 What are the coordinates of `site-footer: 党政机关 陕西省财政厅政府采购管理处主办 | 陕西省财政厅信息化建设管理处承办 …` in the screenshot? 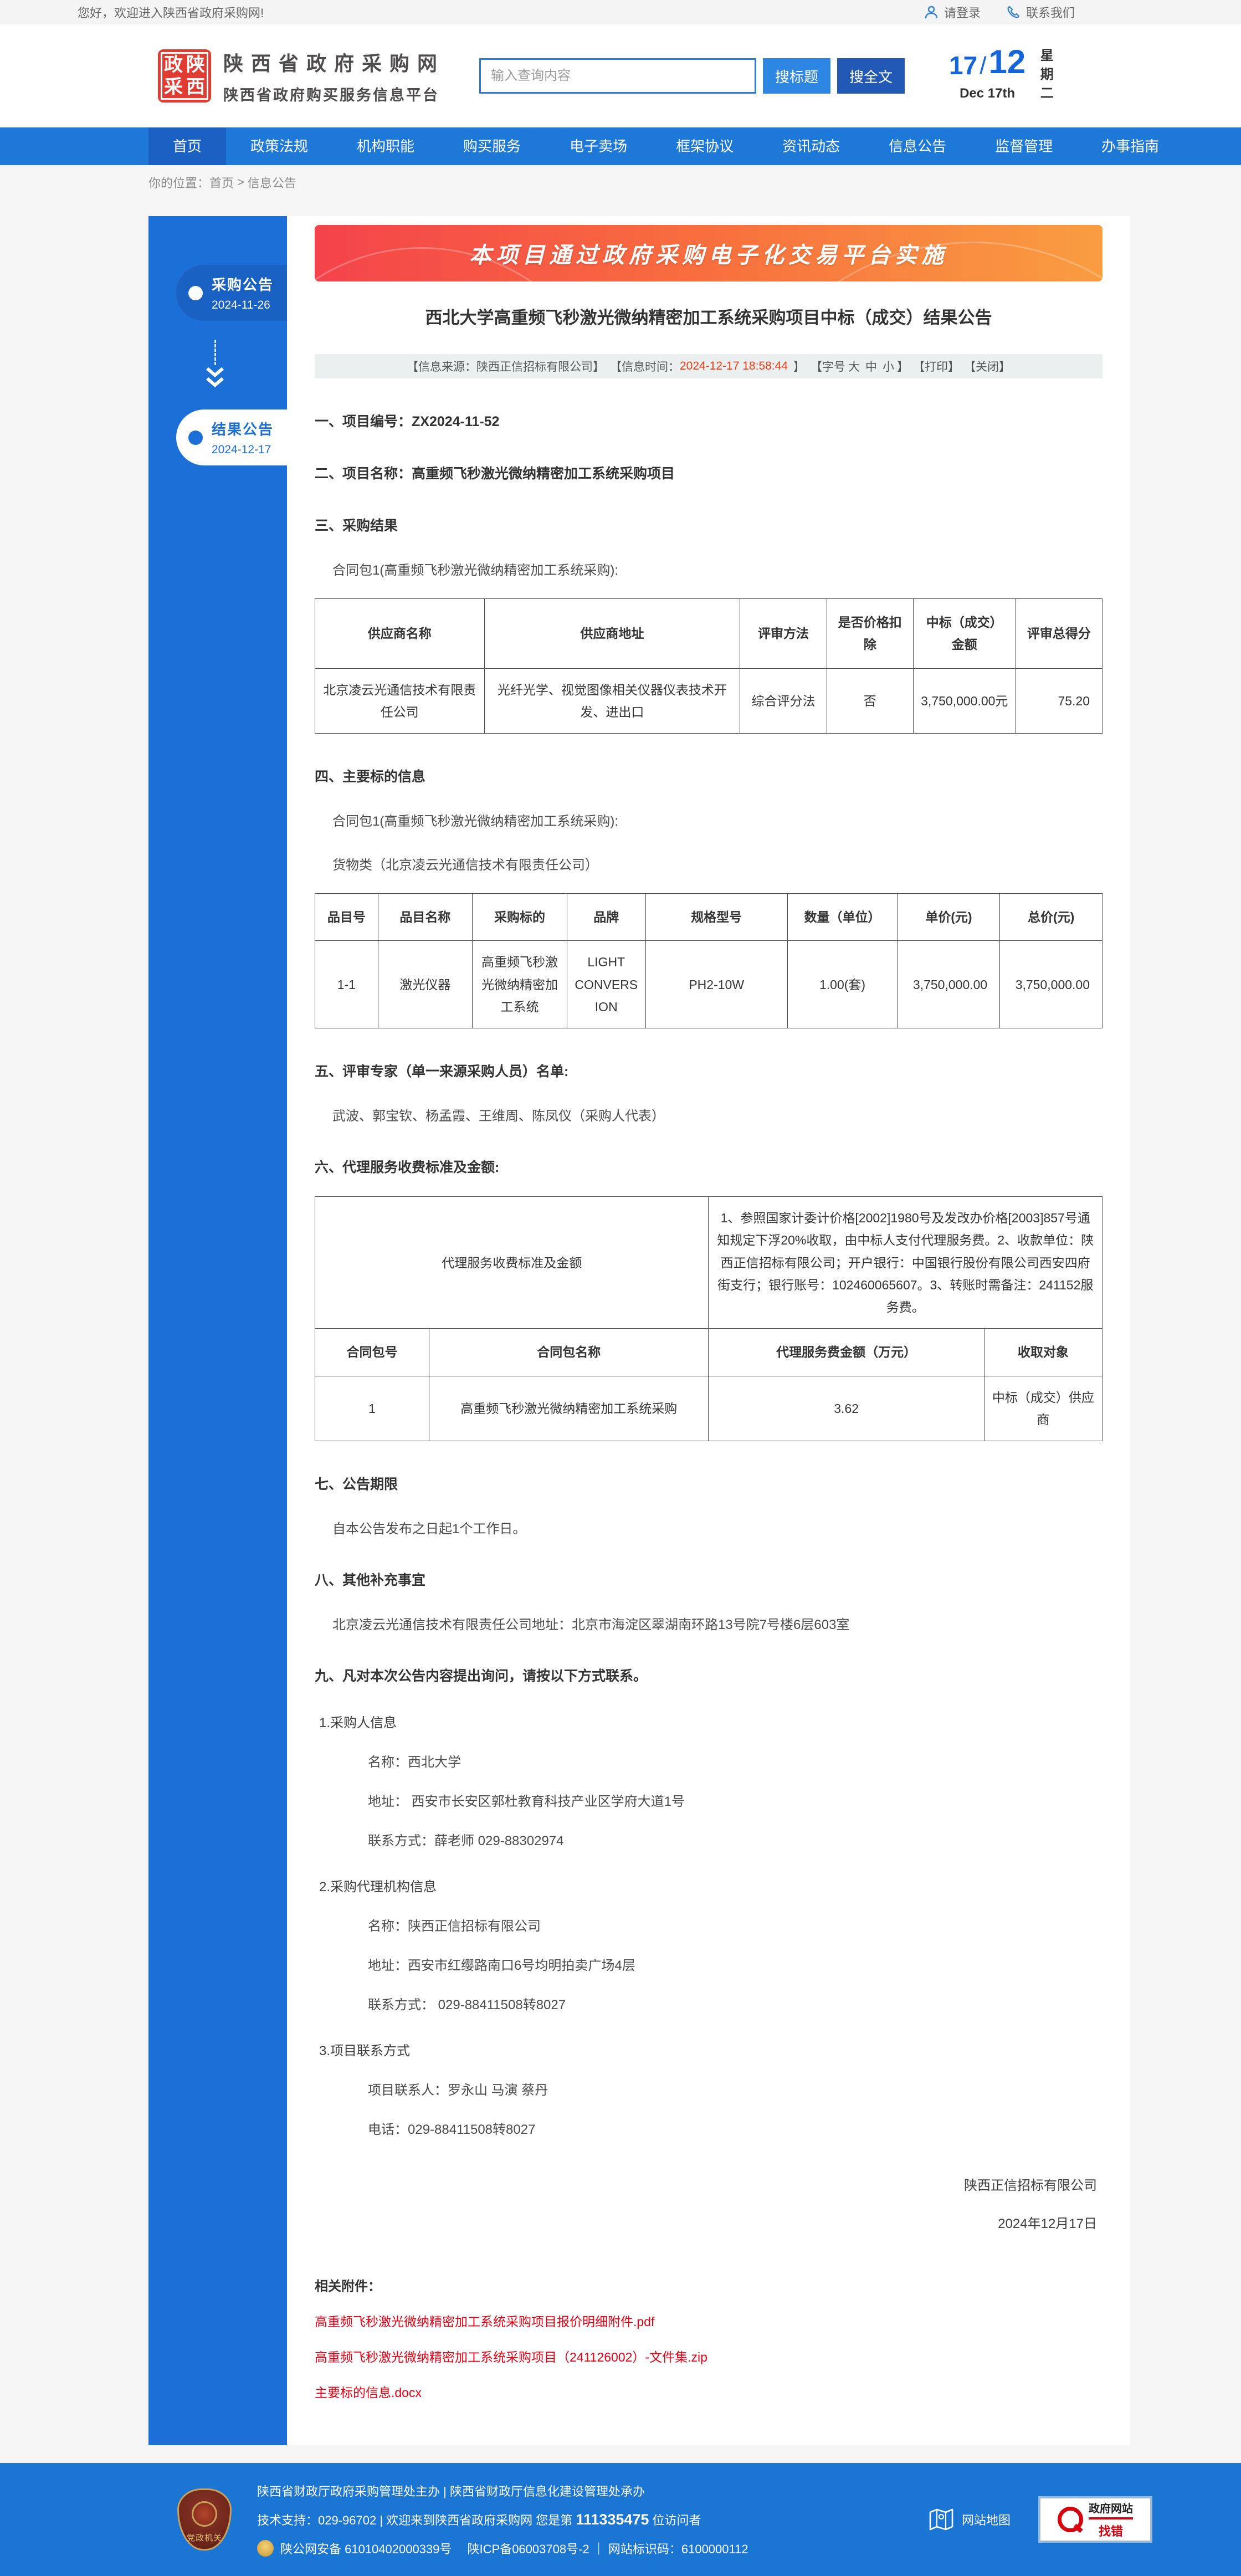 It's located at (620, 2519).